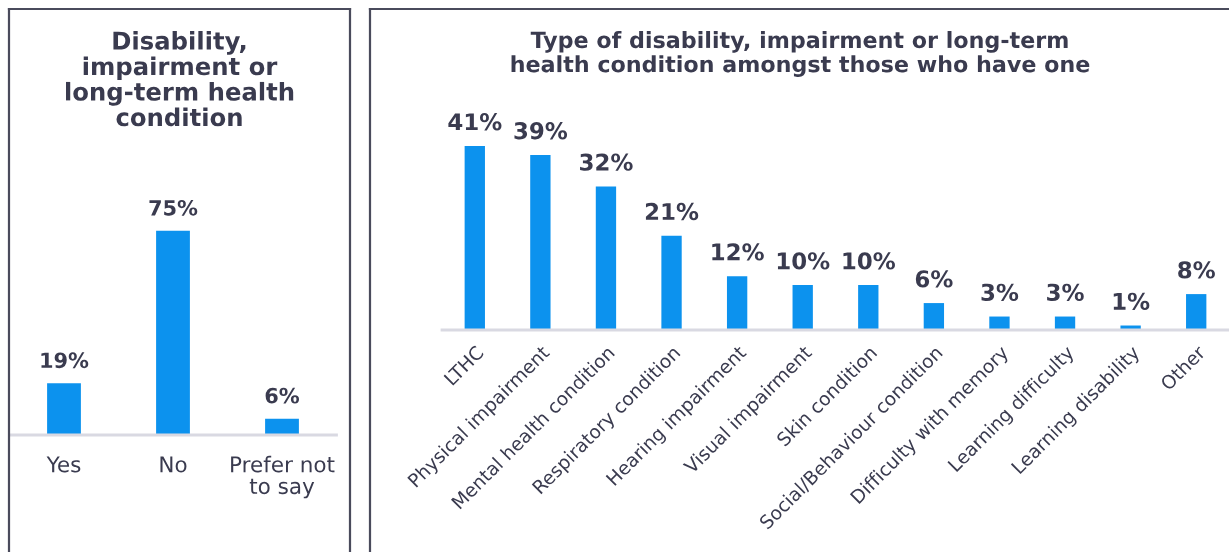 The height and width of the screenshot is (552, 1229). I want to click on x-tick-label: Yes, so click(63, 464).